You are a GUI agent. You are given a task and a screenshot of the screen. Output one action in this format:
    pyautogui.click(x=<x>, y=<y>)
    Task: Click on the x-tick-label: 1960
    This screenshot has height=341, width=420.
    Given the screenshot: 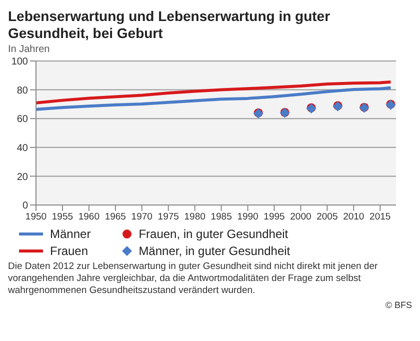 What is the action you would take?
    pyautogui.click(x=89, y=217)
    